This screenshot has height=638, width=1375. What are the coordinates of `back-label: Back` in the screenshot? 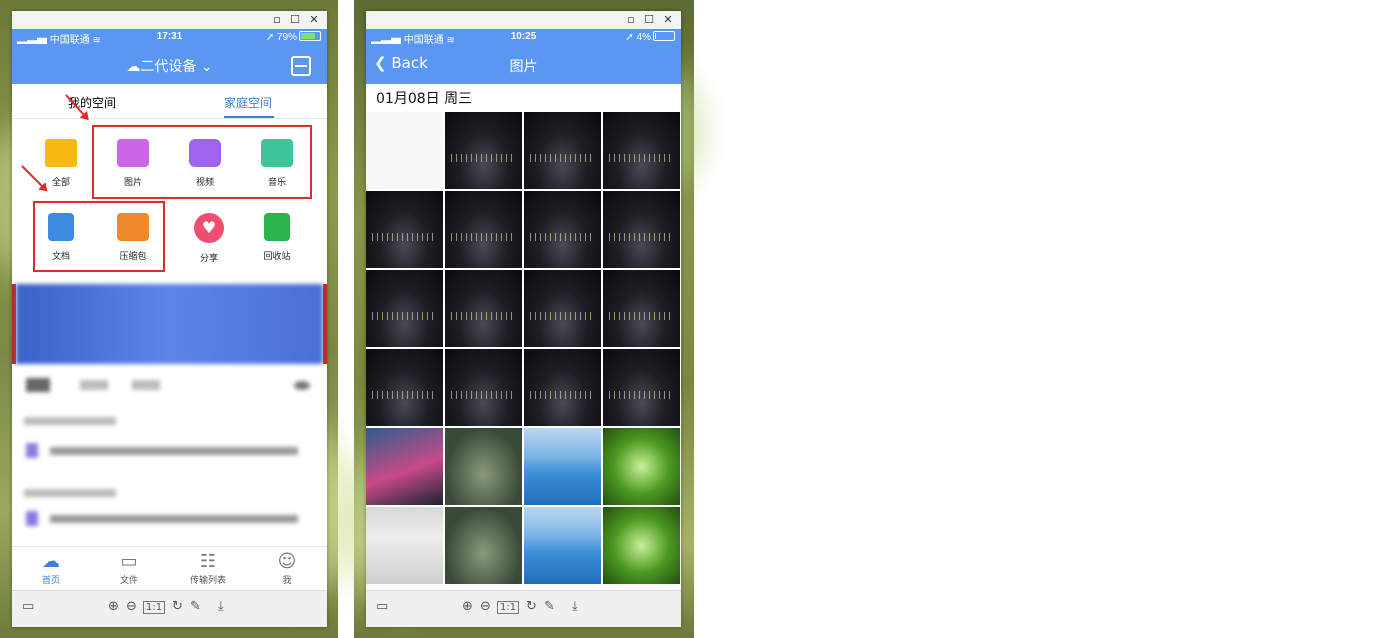 It's located at (409, 63).